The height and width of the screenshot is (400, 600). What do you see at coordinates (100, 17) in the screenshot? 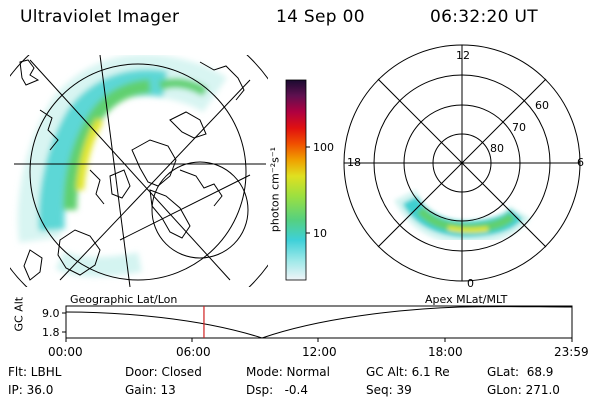
I see `instrument-title: Ultraviolet Imager` at bounding box center [100, 17].